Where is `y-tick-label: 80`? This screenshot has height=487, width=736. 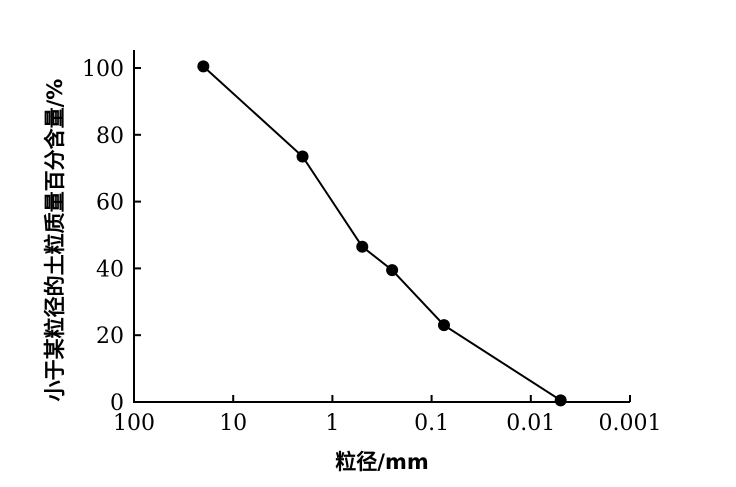
y-tick-label: 80 is located at coordinates (110, 136).